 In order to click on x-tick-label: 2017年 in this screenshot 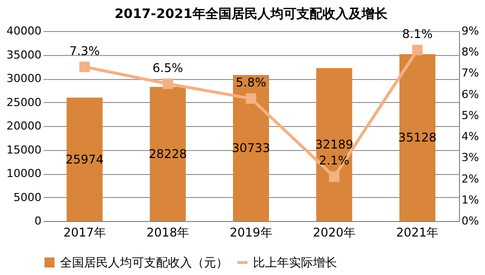, I will do `click(84, 233)`.